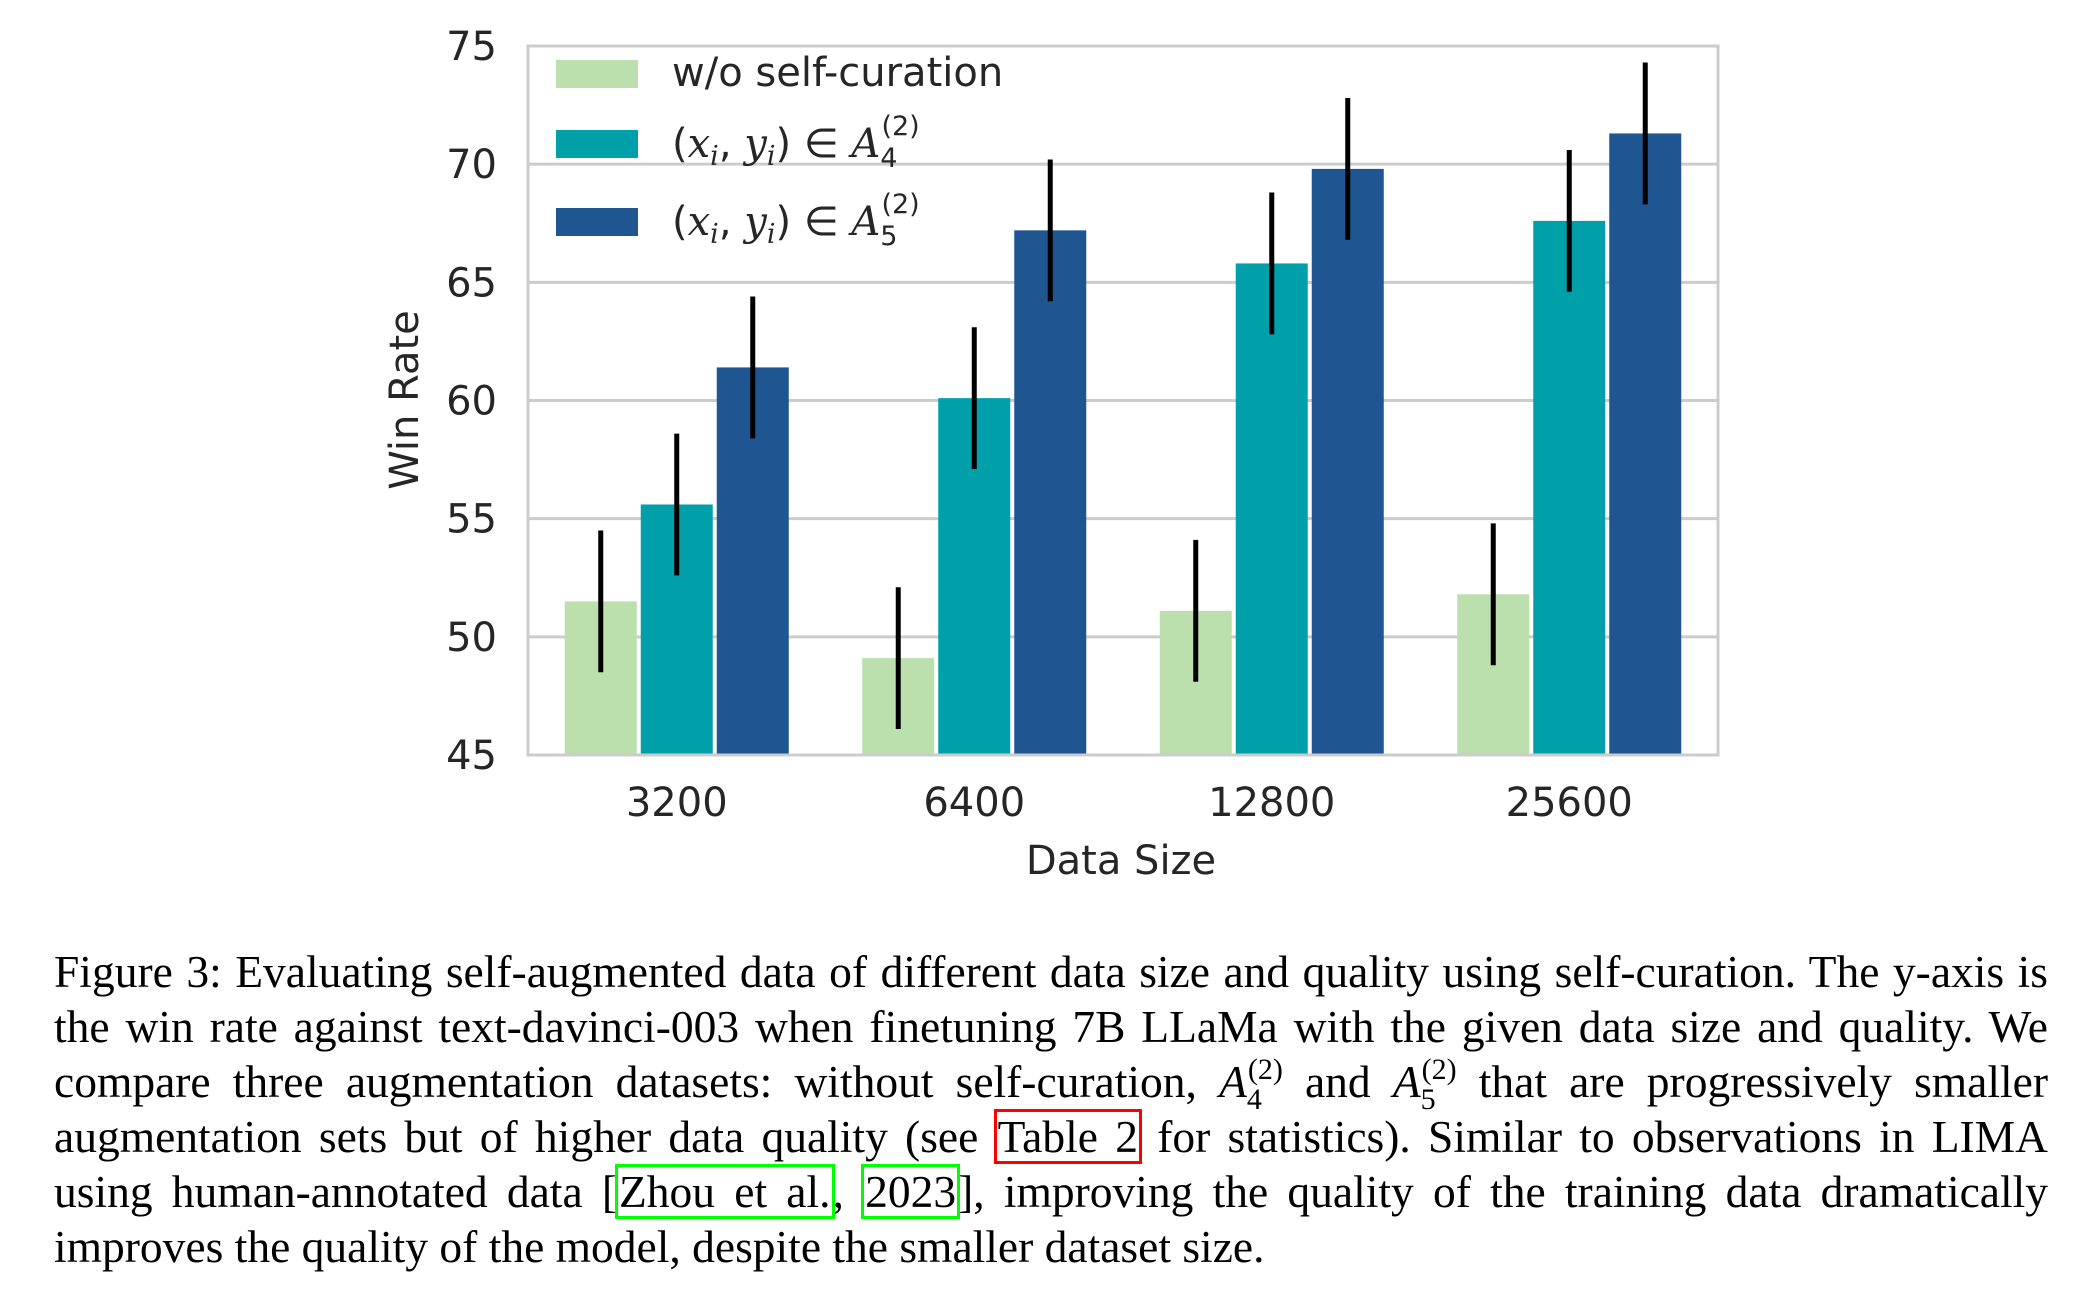 This screenshot has width=2080, height=1298. Describe the element at coordinates (1569, 803) in the screenshot. I see `x-tick-label: 25600` at that location.